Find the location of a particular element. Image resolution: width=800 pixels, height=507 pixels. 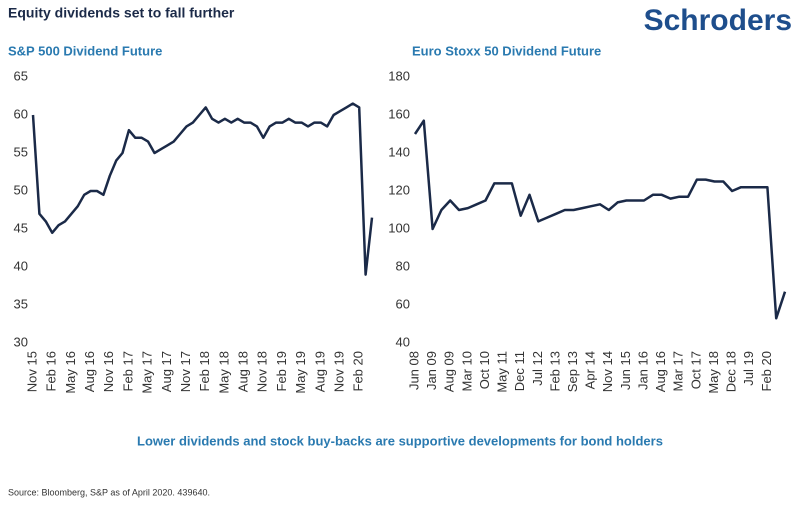

x-tick-label: Nov 18 is located at coordinates (262, 371).